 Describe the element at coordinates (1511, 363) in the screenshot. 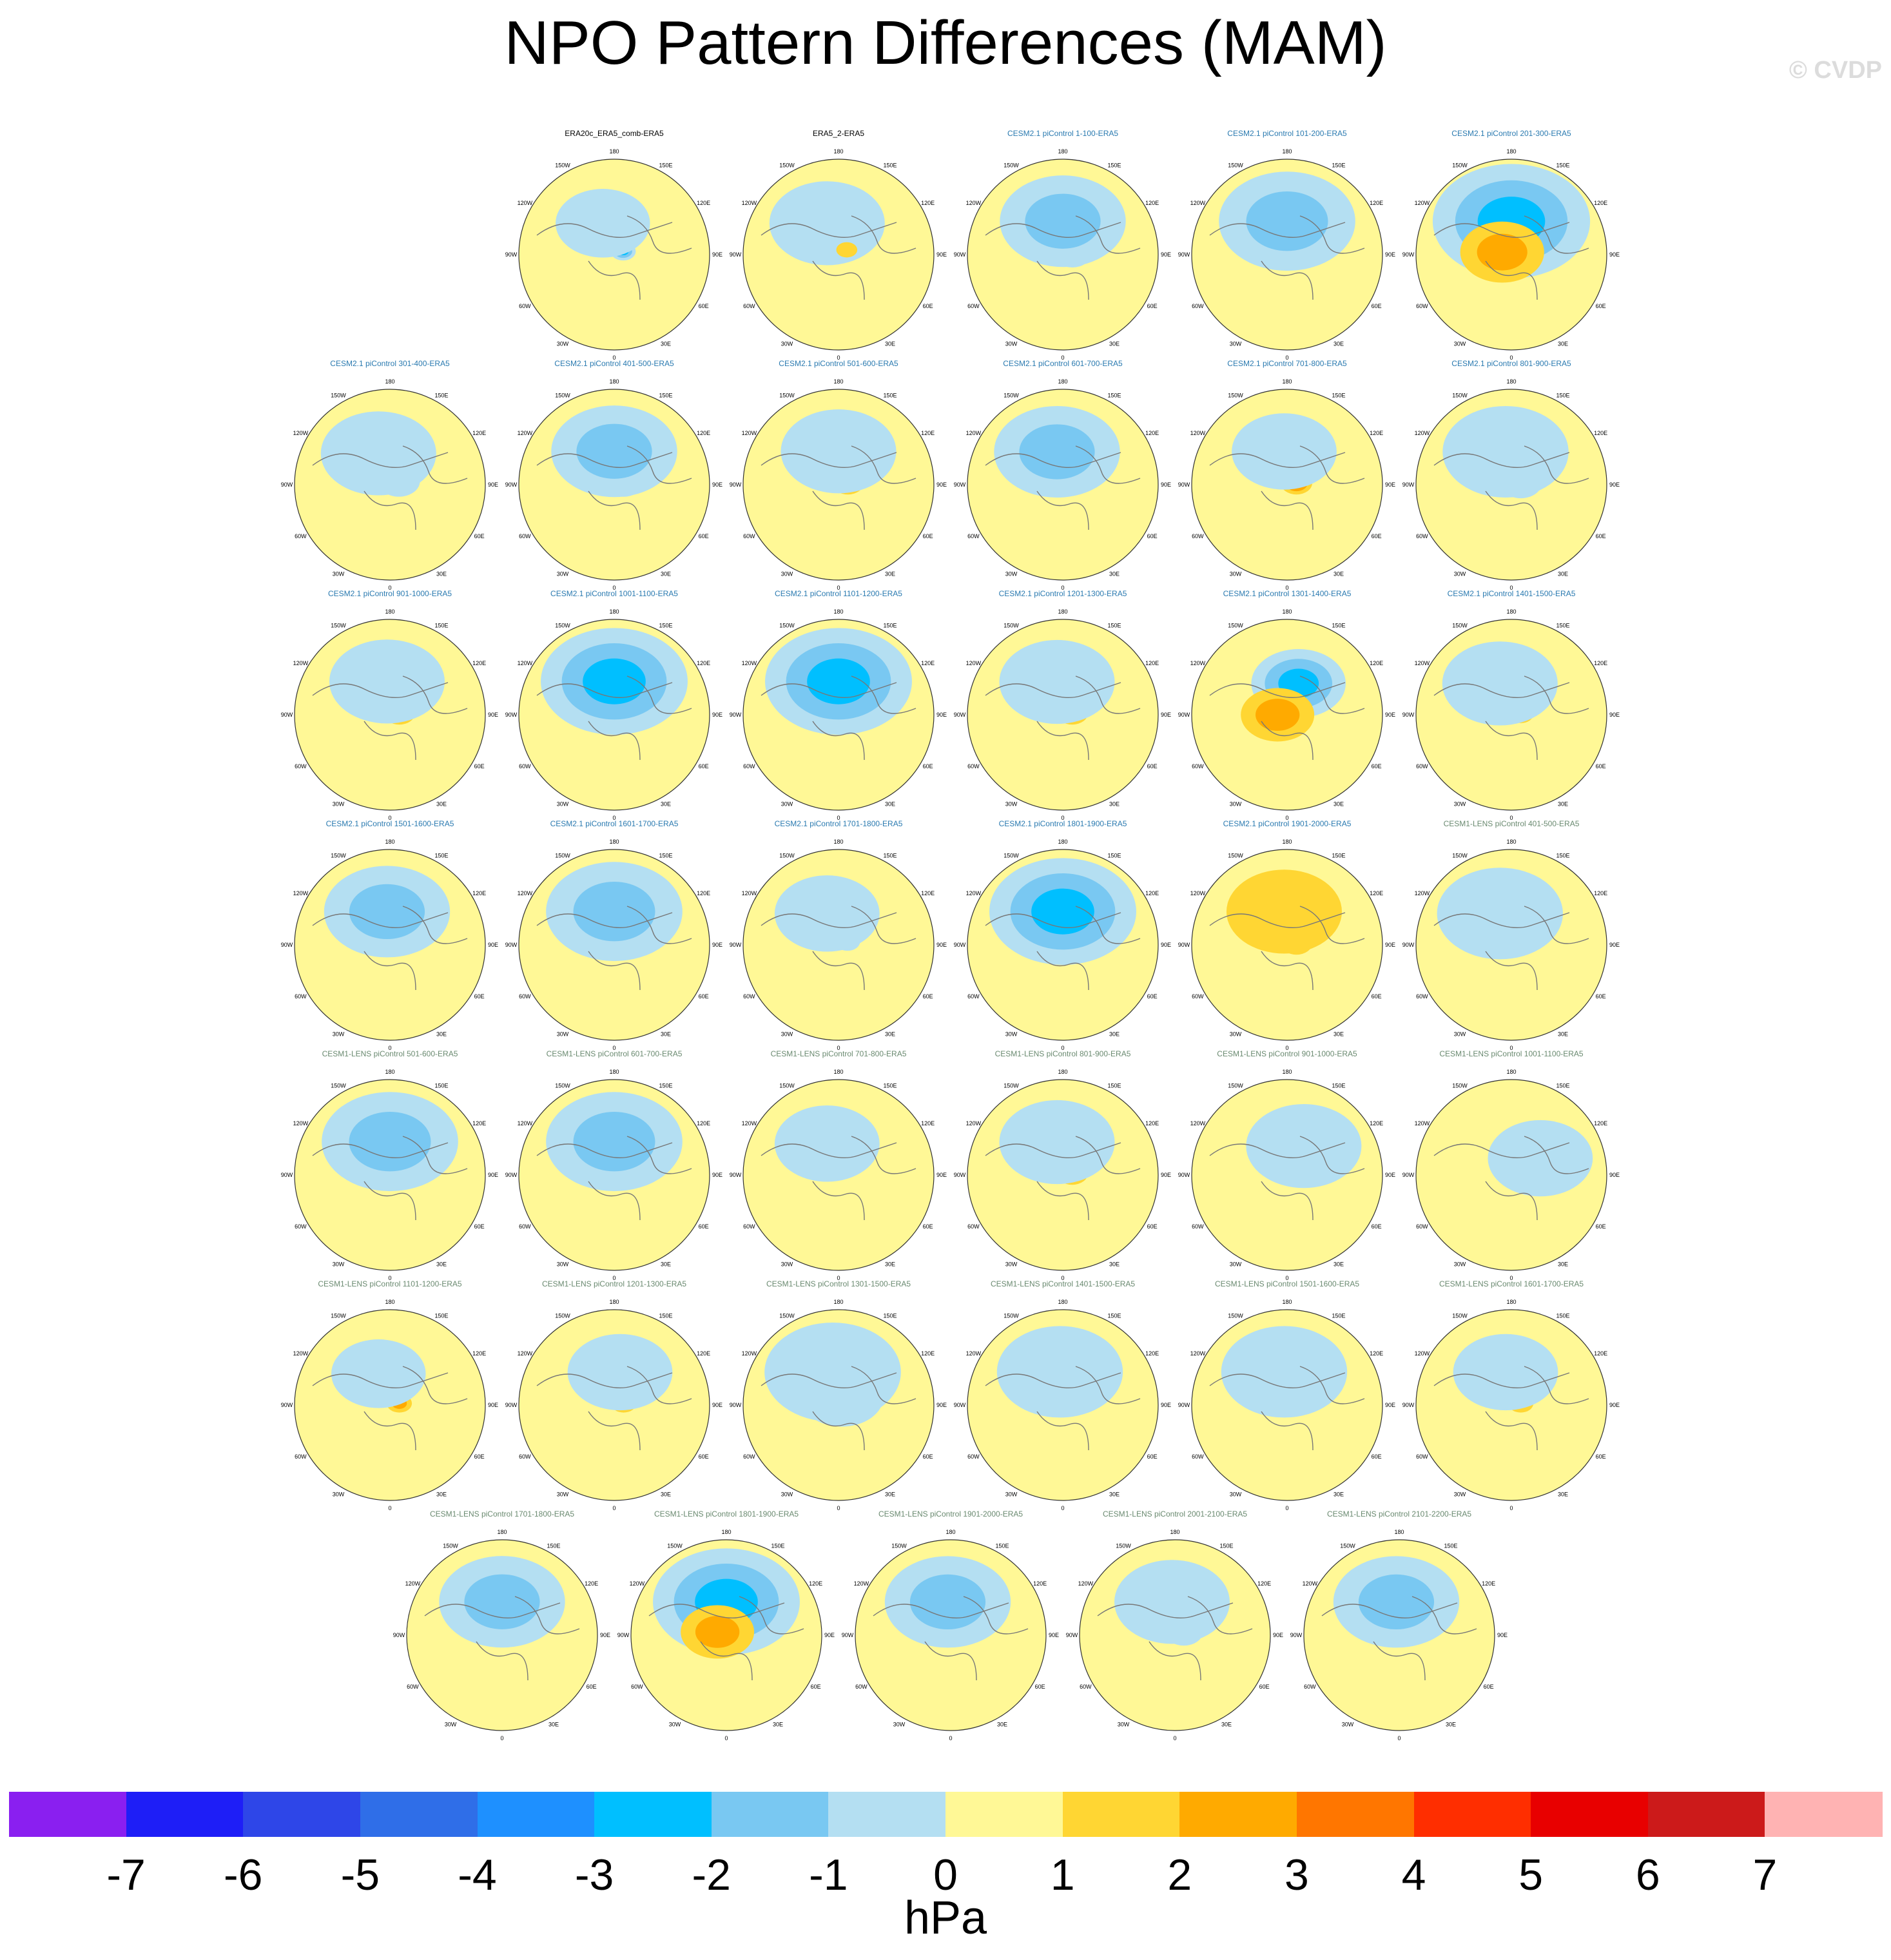

I see `panel-title: CESM2.1 piControl 801-900-ERA5` at that location.